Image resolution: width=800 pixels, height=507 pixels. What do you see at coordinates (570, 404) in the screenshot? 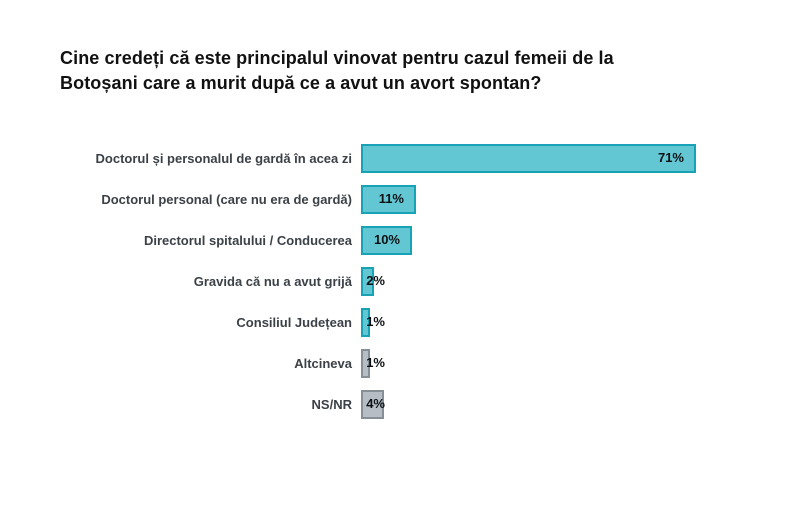
I see `bar-track: 4%` at bounding box center [570, 404].